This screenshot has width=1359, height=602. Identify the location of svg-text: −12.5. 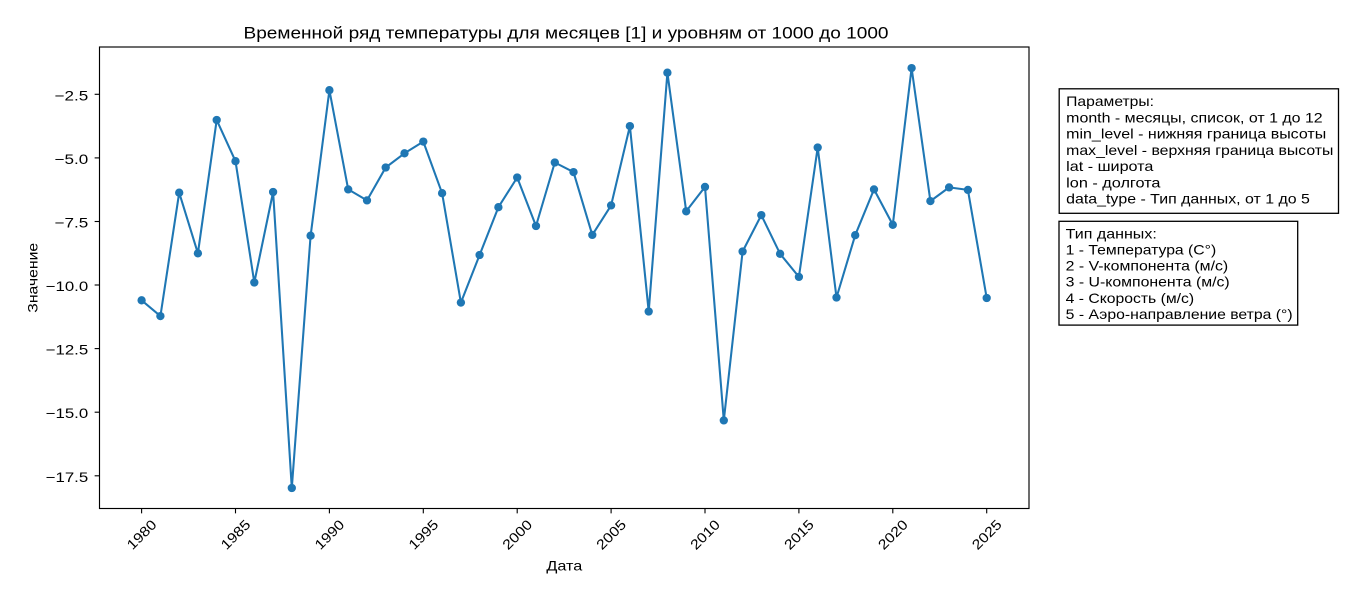
(67, 350).